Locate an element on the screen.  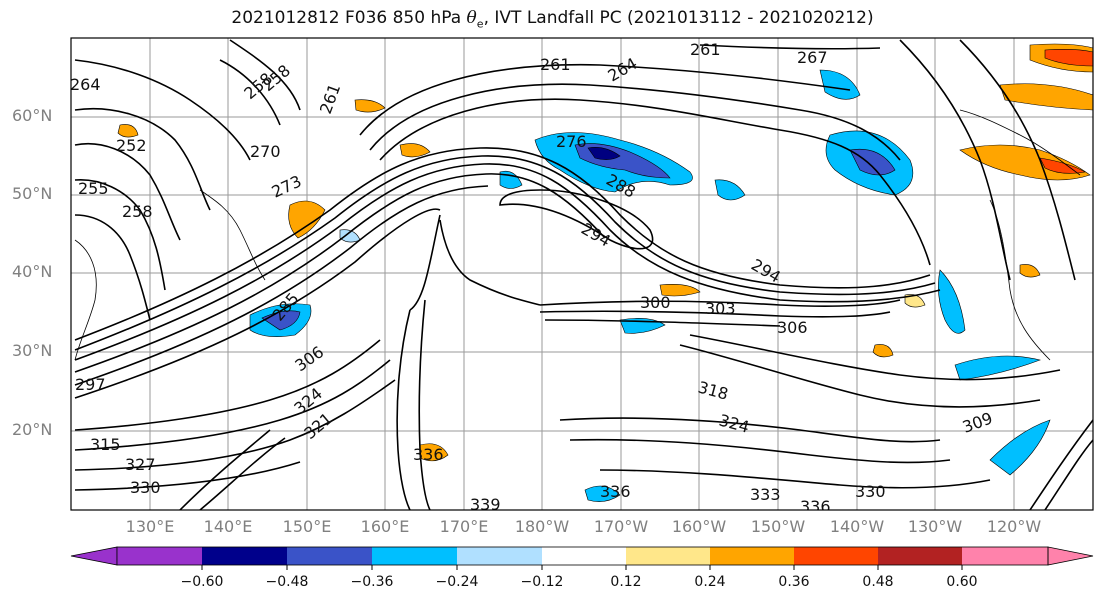
contour-label: 315 is located at coordinates (105, 444).